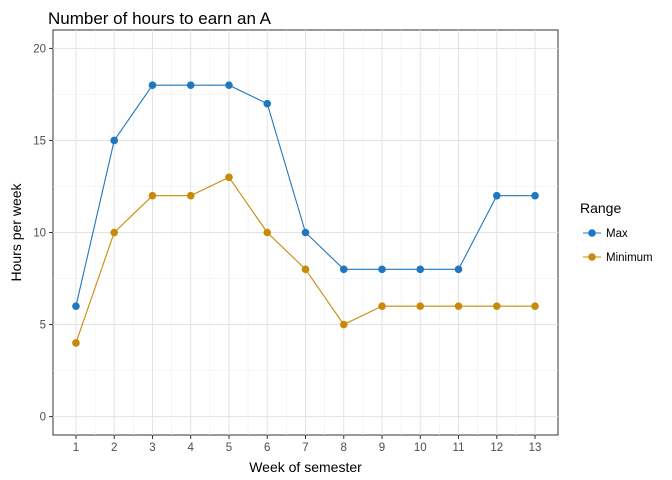 The image size is (672, 480). What do you see at coordinates (535, 448) in the screenshot?
I see `x-tick-label: 13` at bounding box center [535, 448].